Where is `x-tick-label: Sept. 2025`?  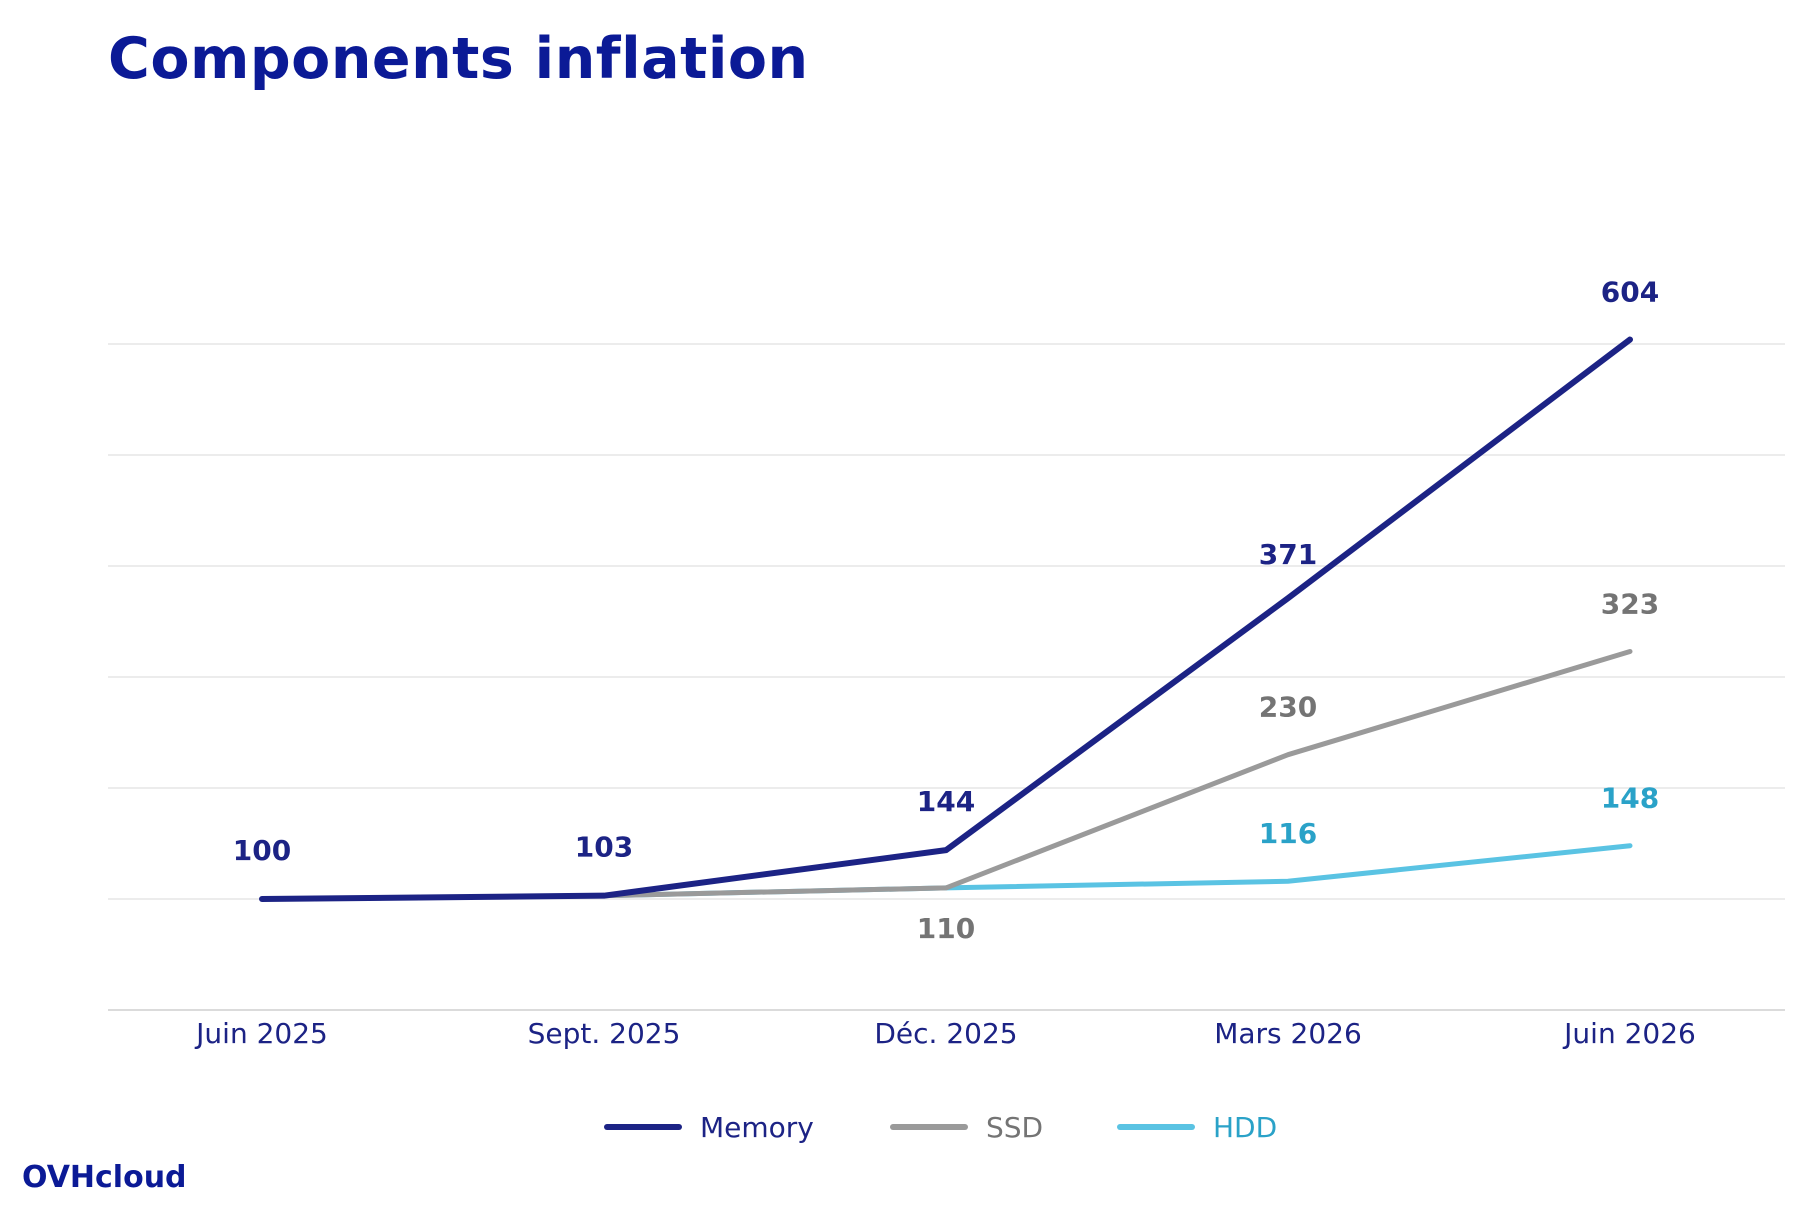
x-tick-label: Sept. 2025 is located at coordinates (604, 1033).